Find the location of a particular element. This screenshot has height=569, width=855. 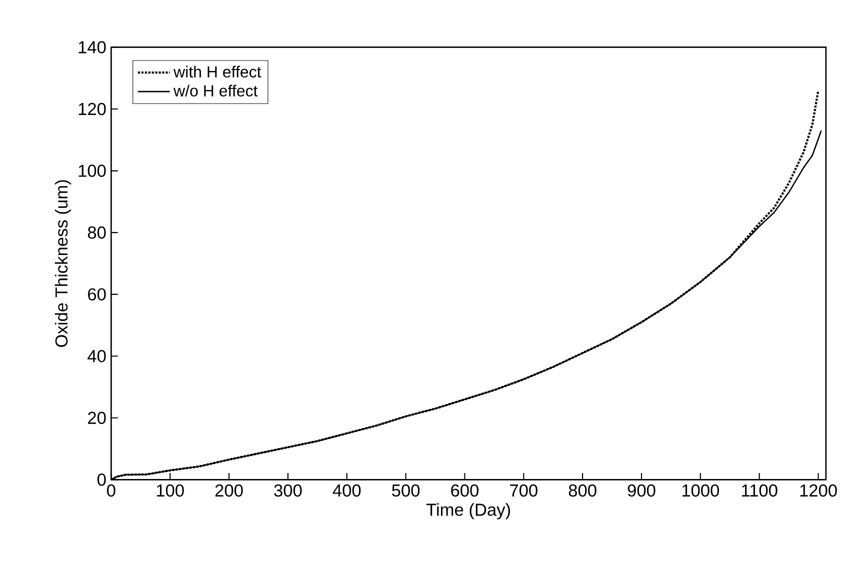

y-tick-label: 80 is located at coordinates (97, 232).